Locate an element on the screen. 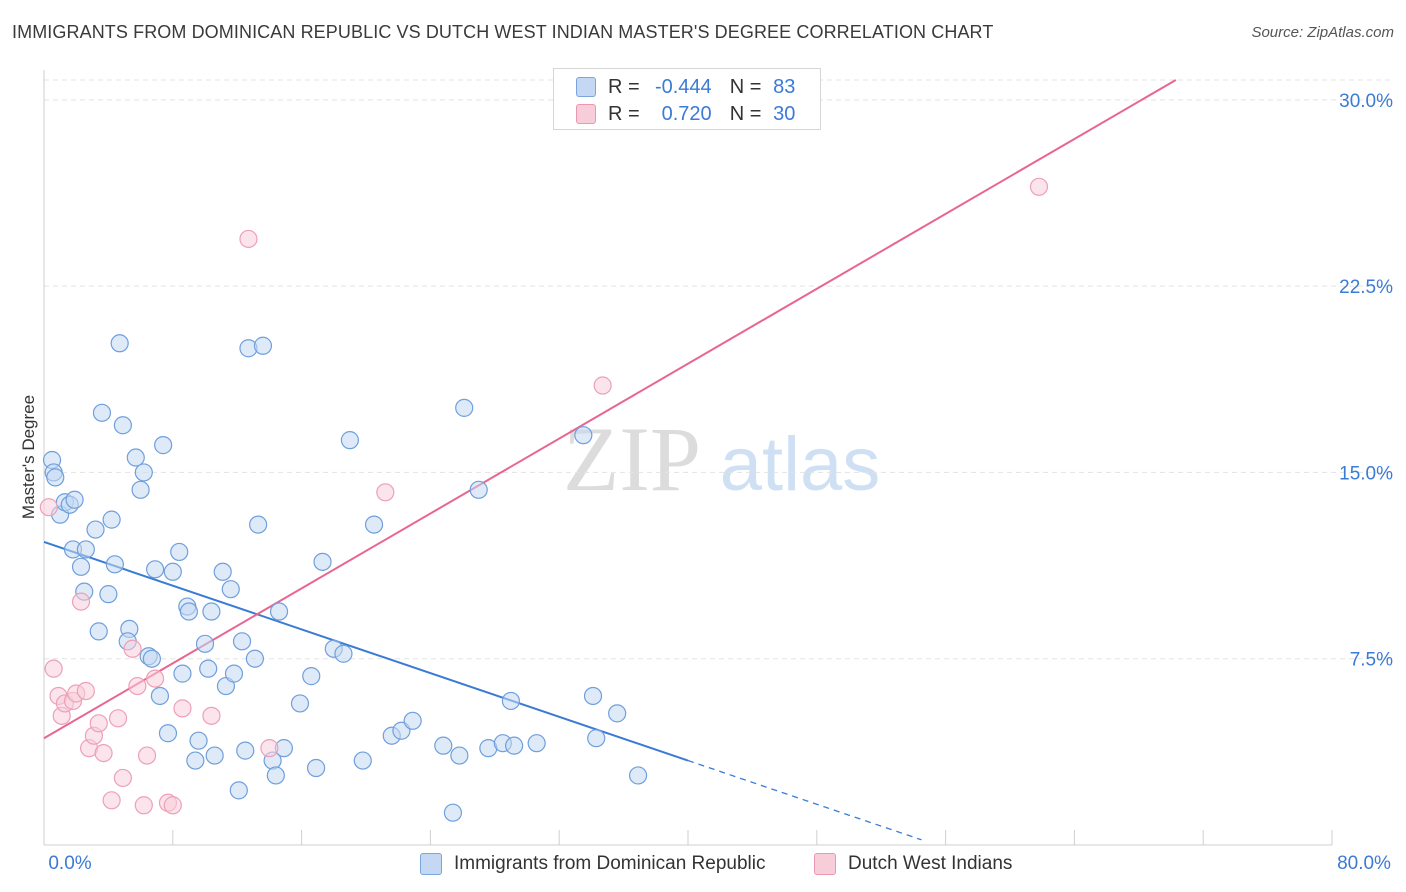 The width and height of the screenshot is (1406, 892). bottom-legend-label: Dutch West Indians is located at coordinates (930, 863).